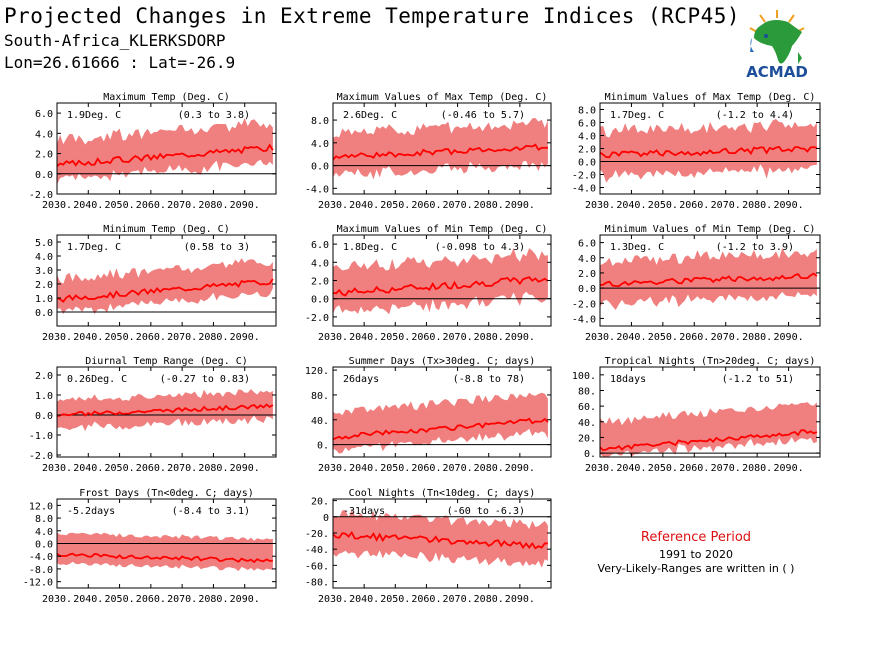 This screenshot has width=879, height=659. What do you see at coordinates (317, 534) in the screenshot?
I see `y-tick-label: -20.` at bounding box center [317, 534].